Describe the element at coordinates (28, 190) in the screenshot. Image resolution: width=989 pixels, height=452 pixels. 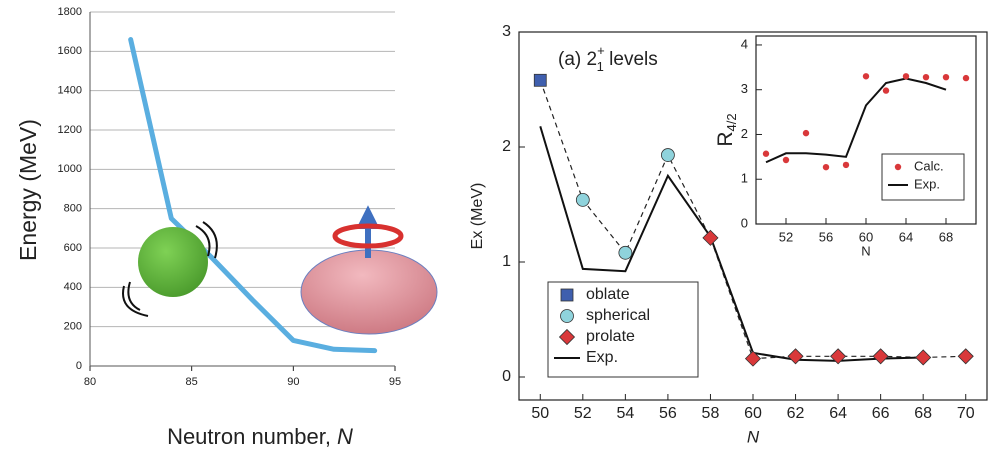
I see `y-axis-label: Energy (MeV)` at that location.